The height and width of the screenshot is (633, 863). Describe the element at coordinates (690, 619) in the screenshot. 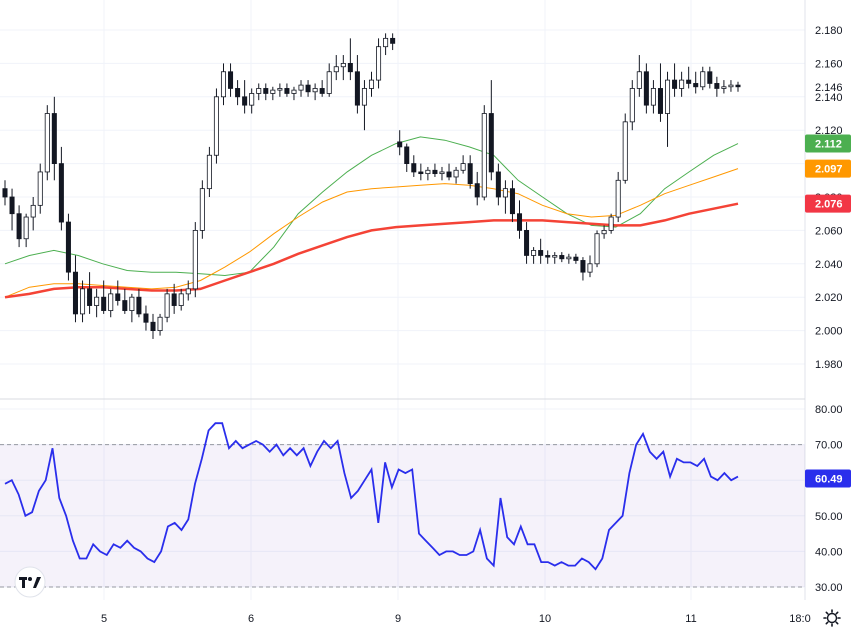

I see `time-tick-label: 11` at that location.